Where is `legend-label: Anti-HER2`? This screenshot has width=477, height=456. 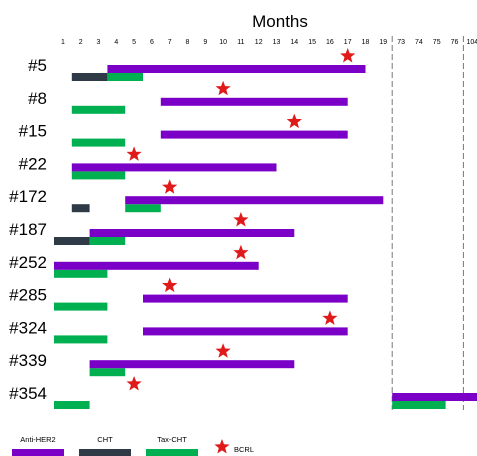 legend-label: Anti-HER2 is located at coordinates (37, 439).